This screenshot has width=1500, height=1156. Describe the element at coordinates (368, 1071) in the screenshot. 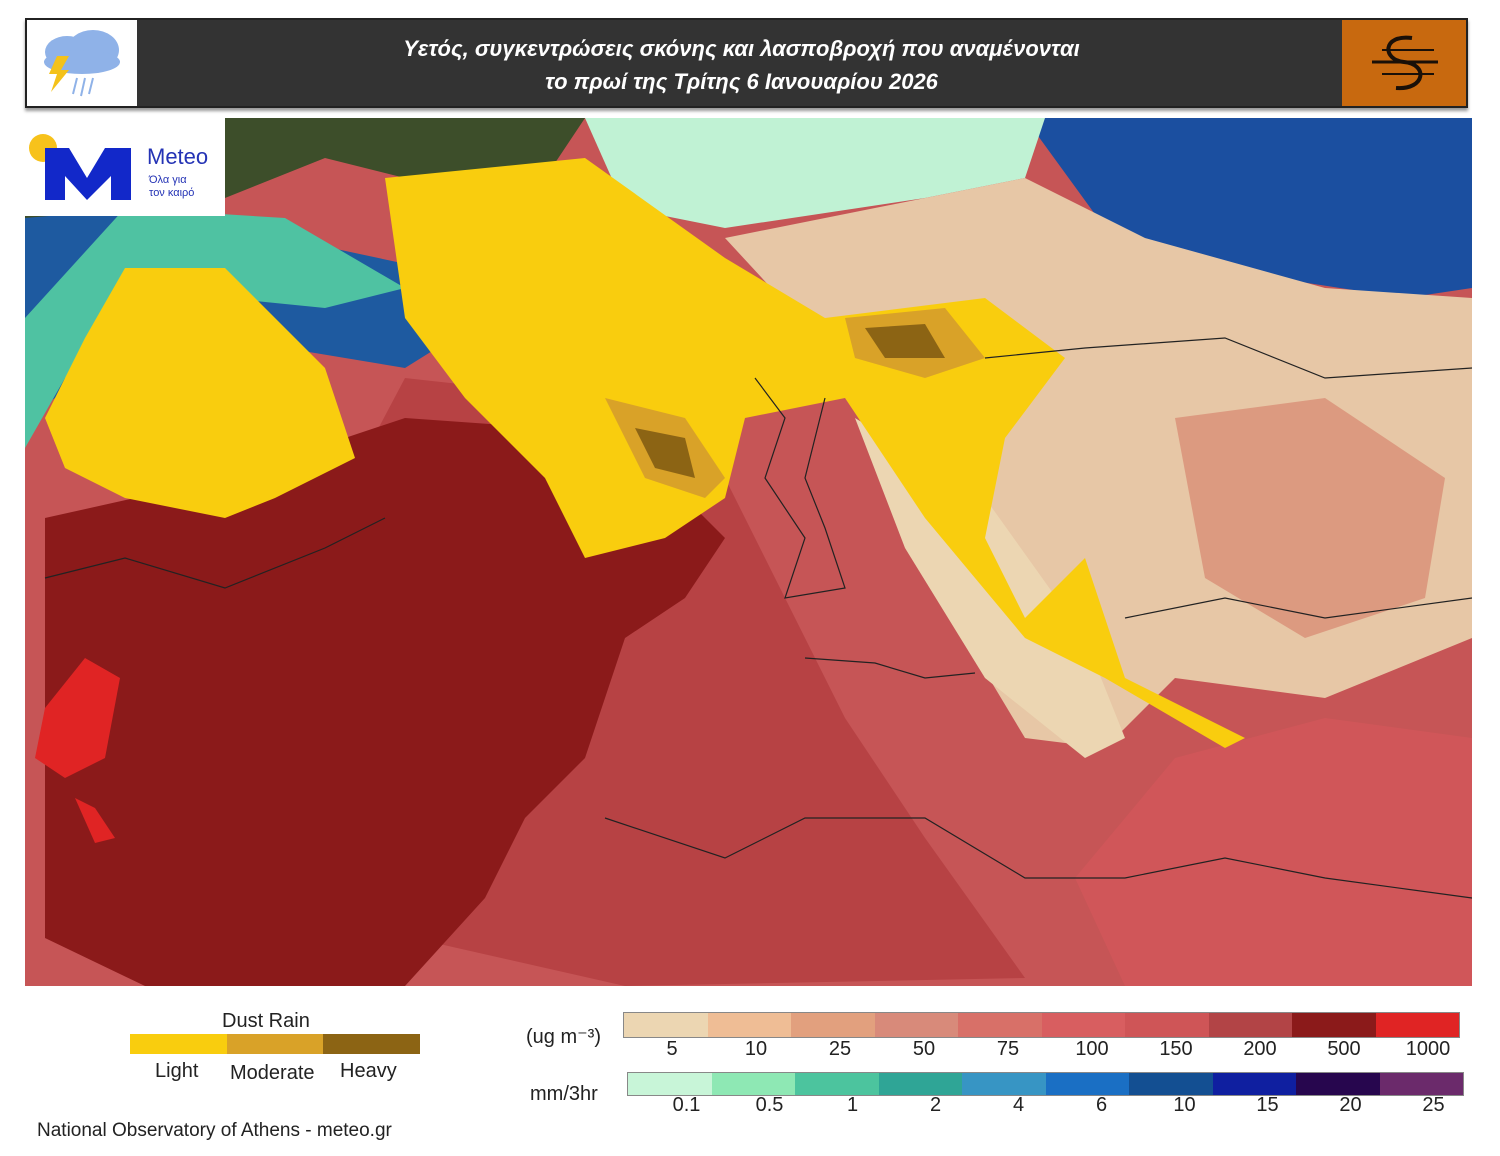

I see `dust-rain-heavy-label: Heavy` at that location.